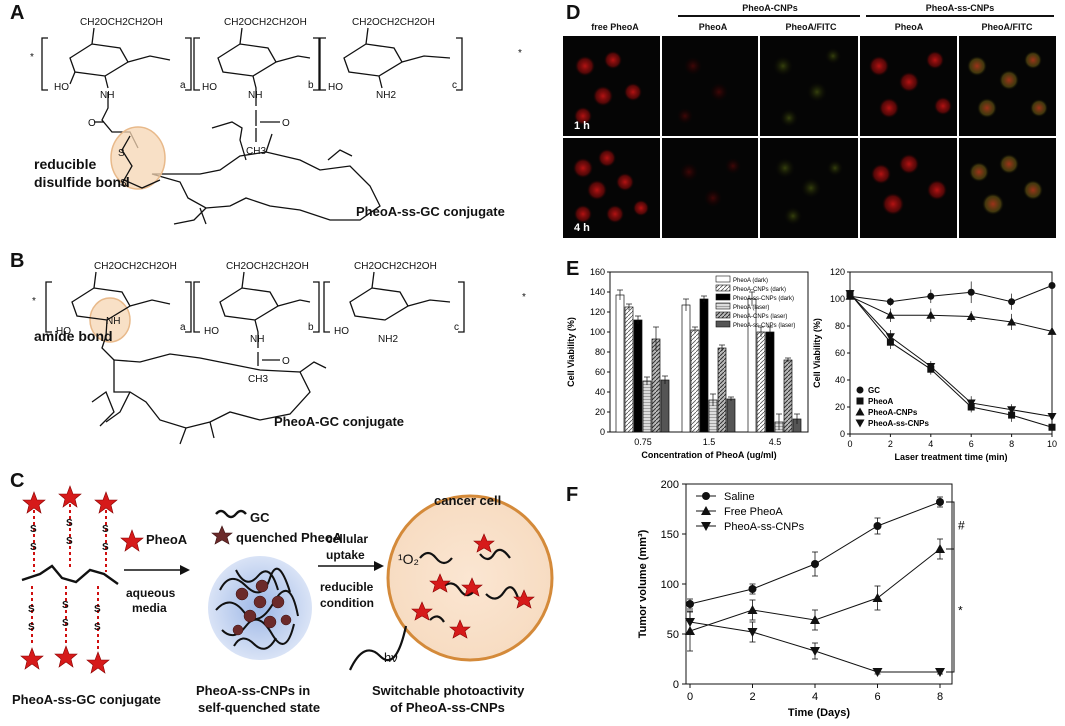 This screenshot has height=726, width=1065. What do you see at coordinates (750, 281) in the screenshot?
I see `legend-label: PheoA (dark)` at bounding box center [750, 281].